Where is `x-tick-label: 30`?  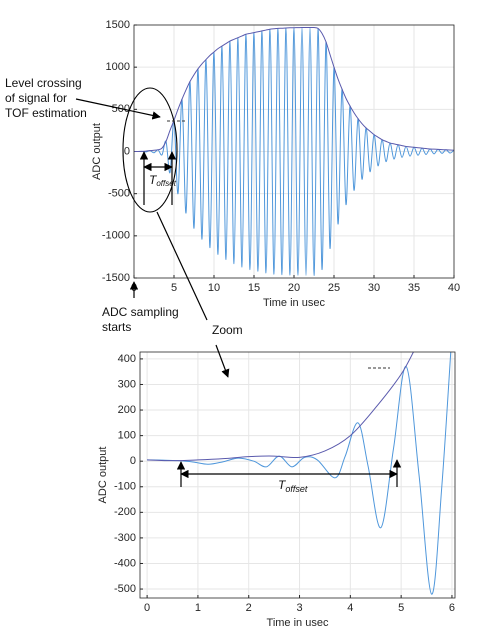
x-tick-label: 30 is located at coordinates (374, 288).